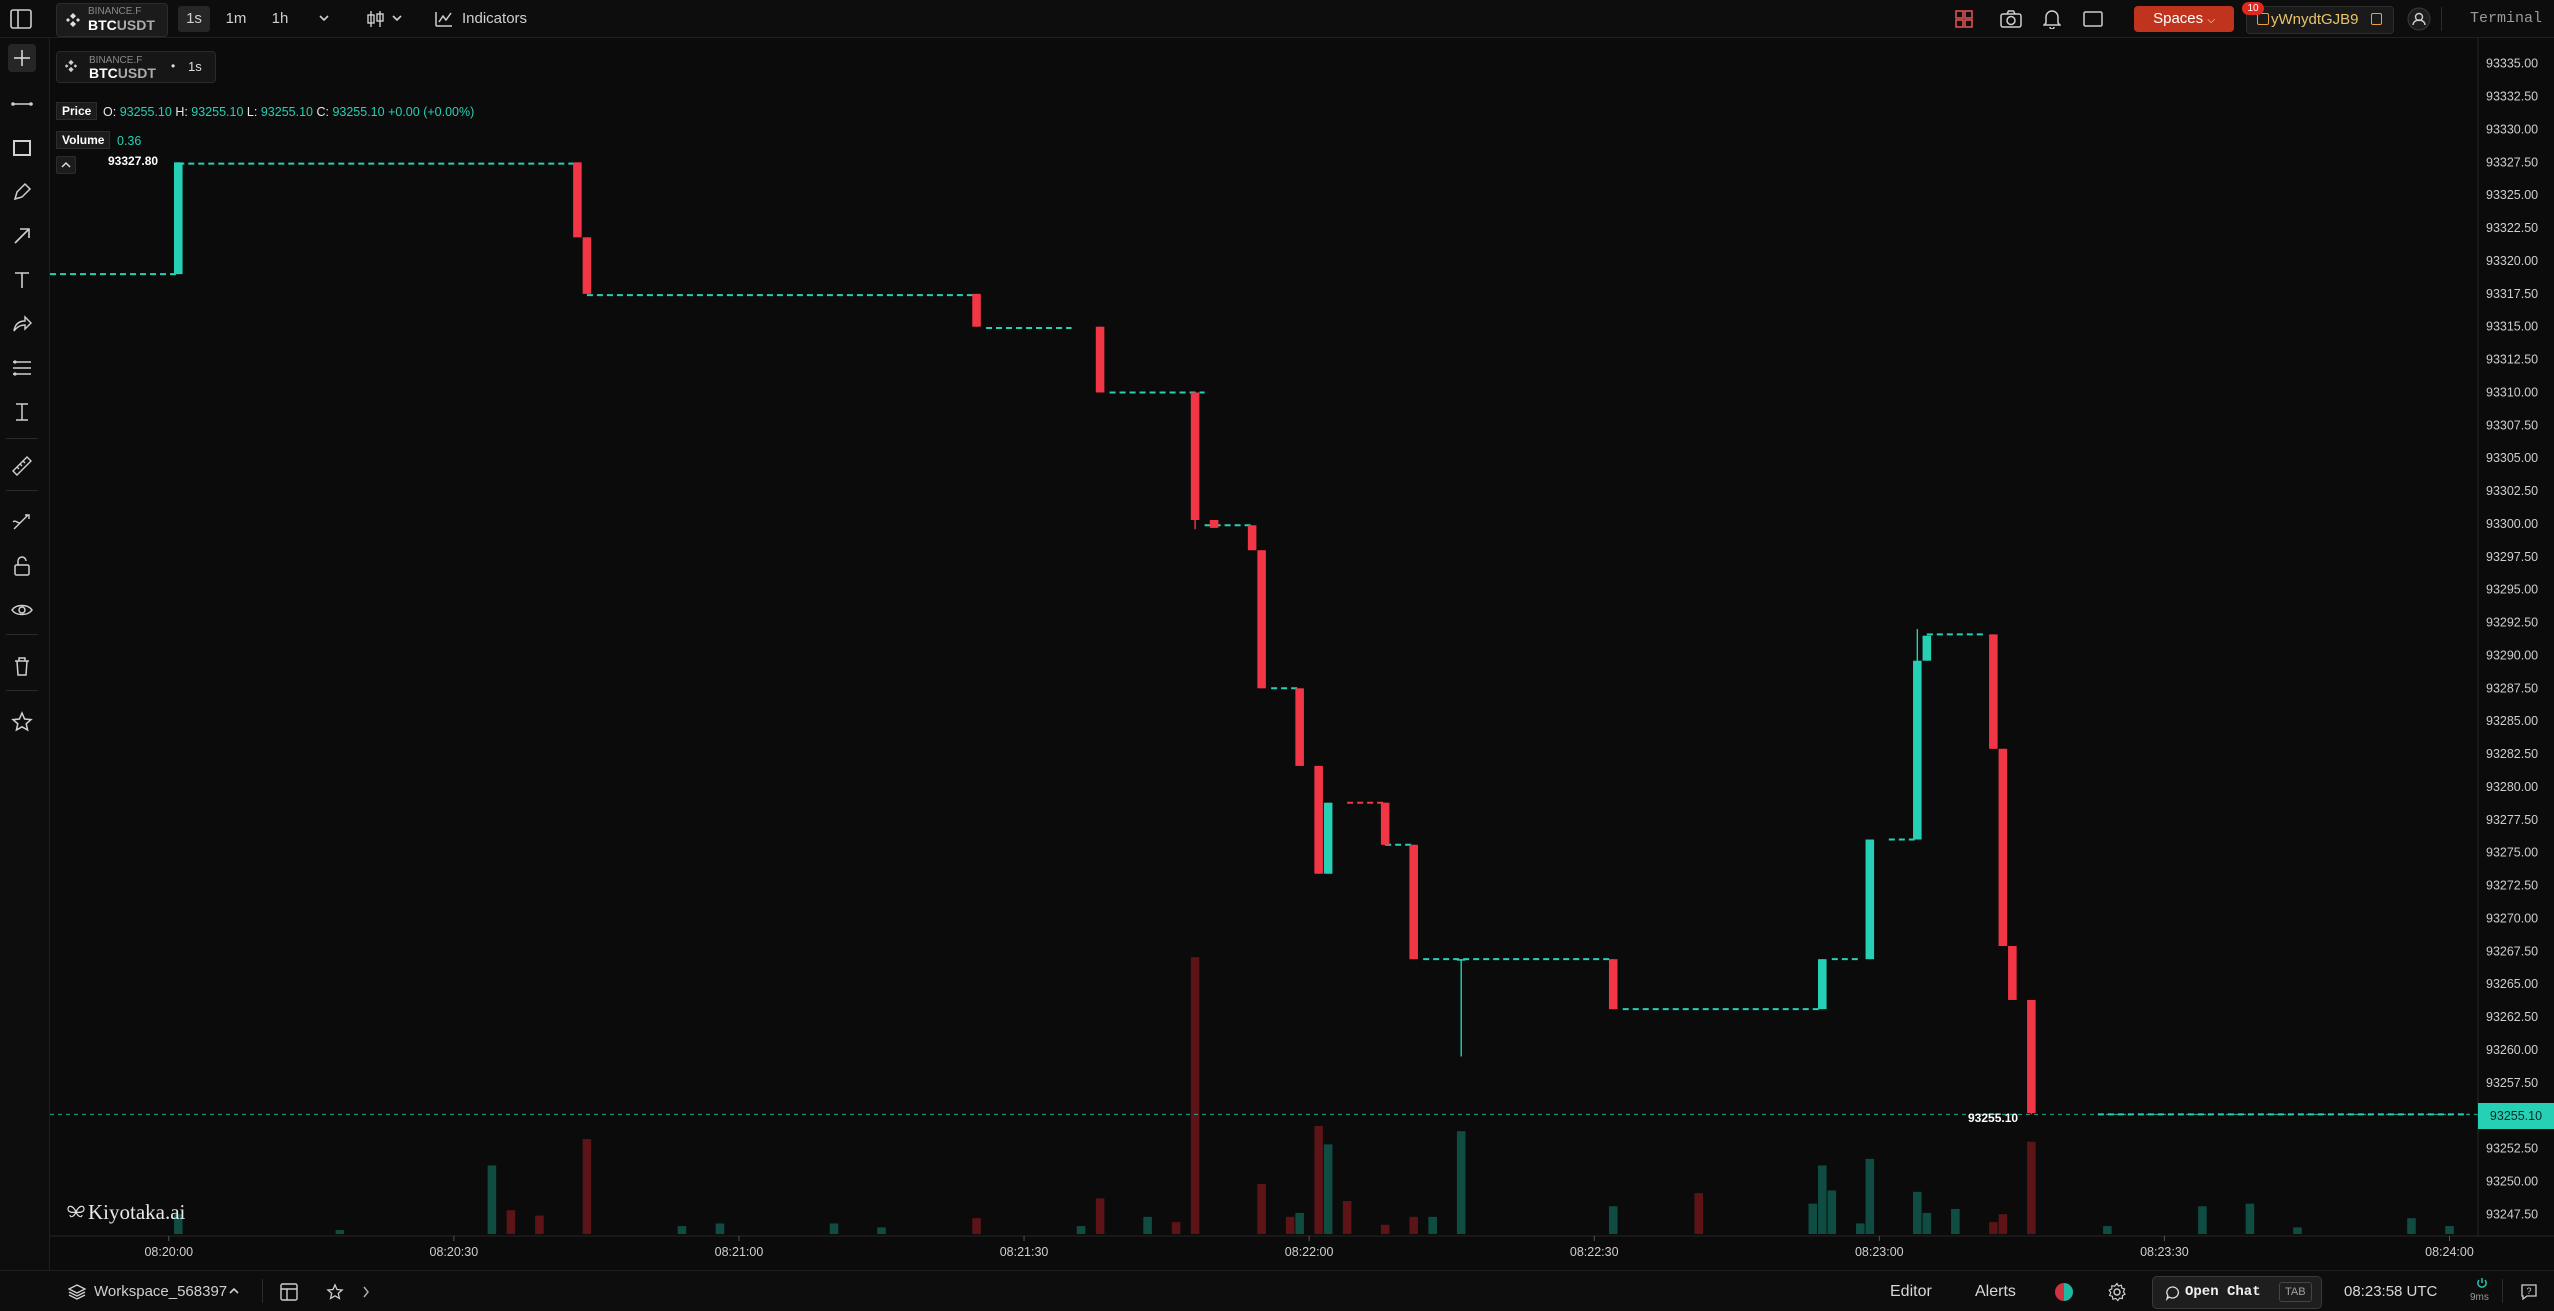  Describe the element at coordinates (449, 112) in the screenshot. I see `change-percent: (+0.00%)` at that location.